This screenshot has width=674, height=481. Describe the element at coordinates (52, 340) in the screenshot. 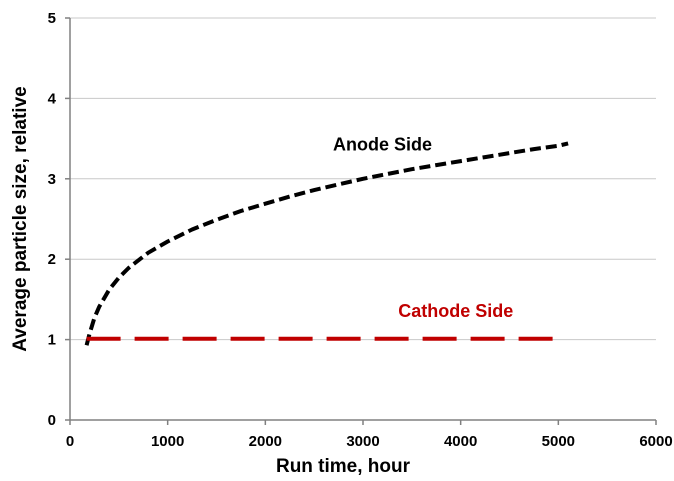

I see `y-tick-label-1: 1` at that location.